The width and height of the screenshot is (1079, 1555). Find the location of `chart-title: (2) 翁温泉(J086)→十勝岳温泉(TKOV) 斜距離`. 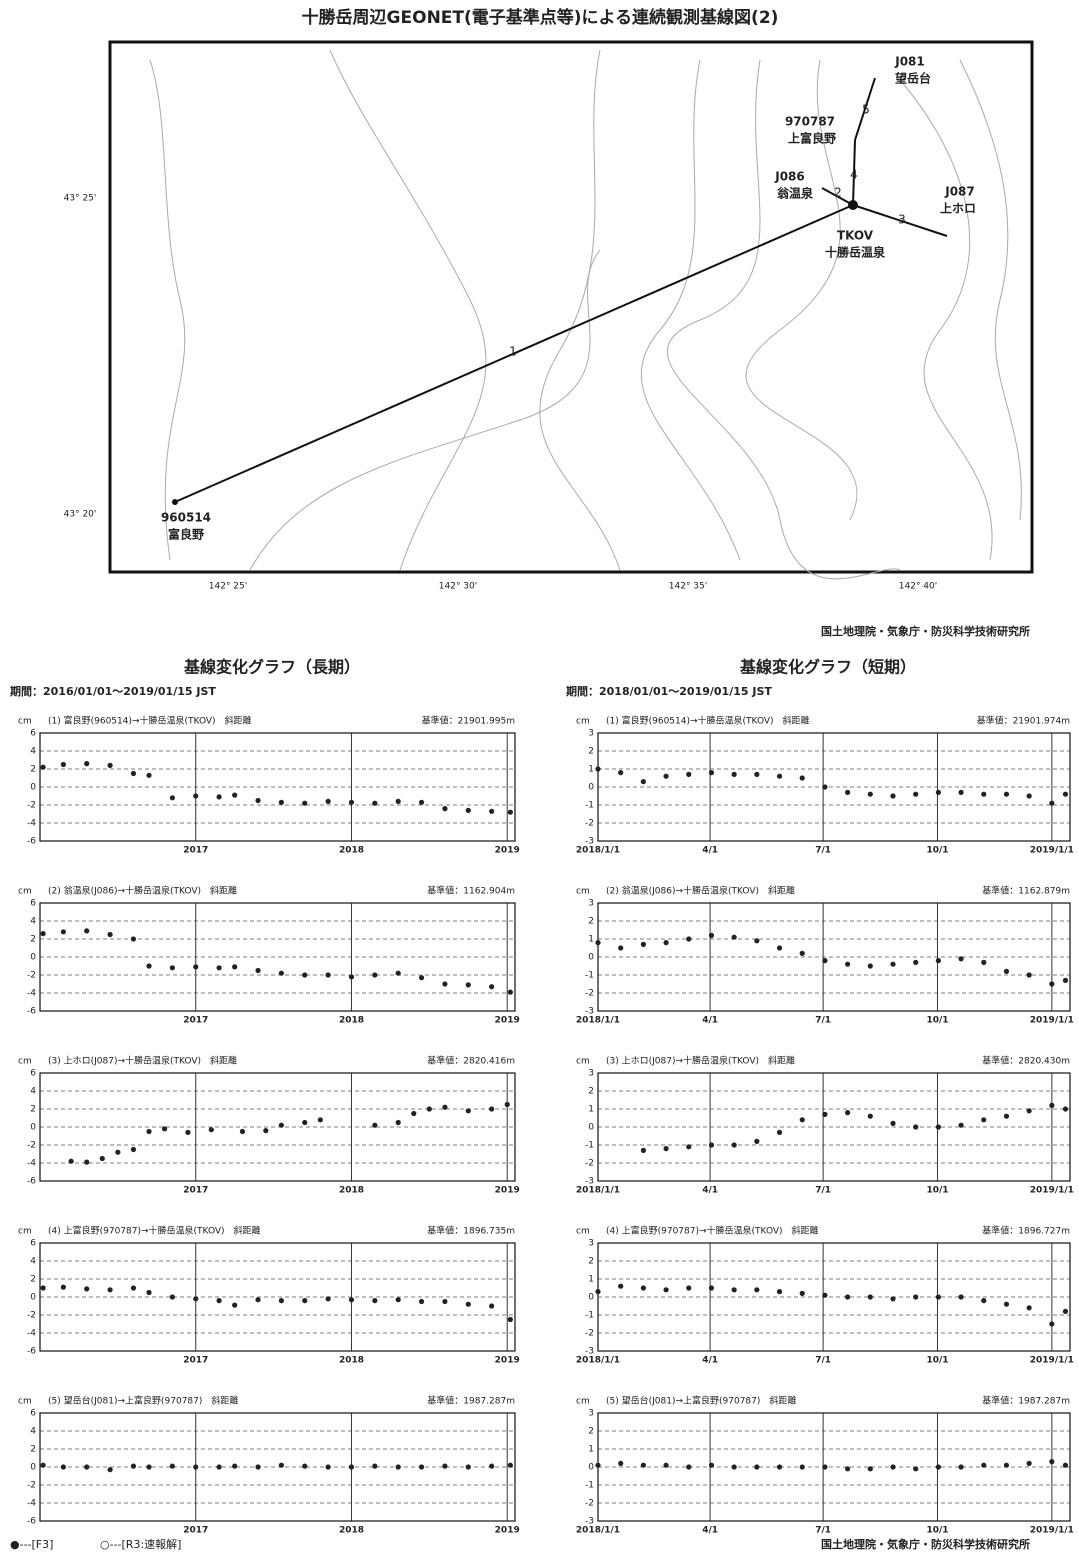

chart-title: (2) 翁温泉(J086)→十勝岳温泉(TKOV) 斜距離 is located at coordinates (700, 891).